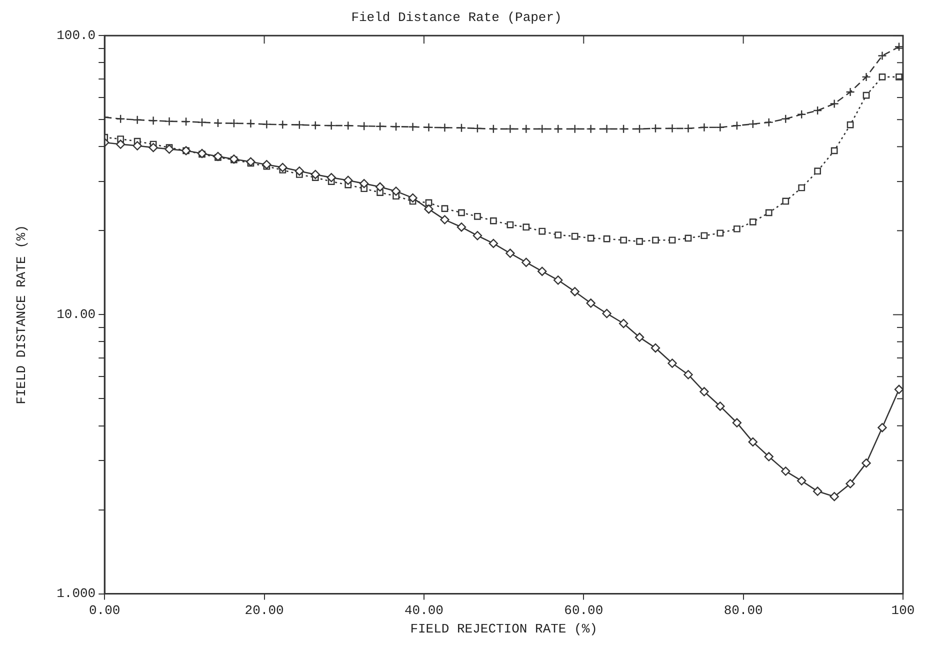 The image size is (925, 645). Describe the element at coordinates (456, 18) in the screenshot. I see `chart-title: Field Distance Rate (Paper)` at that location.